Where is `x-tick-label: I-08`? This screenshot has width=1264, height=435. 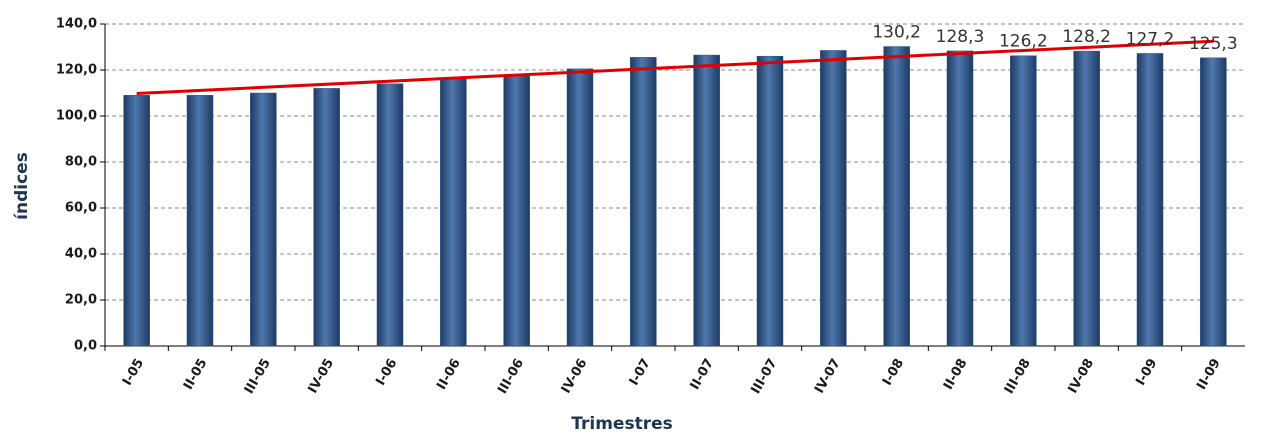 x-tick-label: I-08 is located at coordinates (893, 372).